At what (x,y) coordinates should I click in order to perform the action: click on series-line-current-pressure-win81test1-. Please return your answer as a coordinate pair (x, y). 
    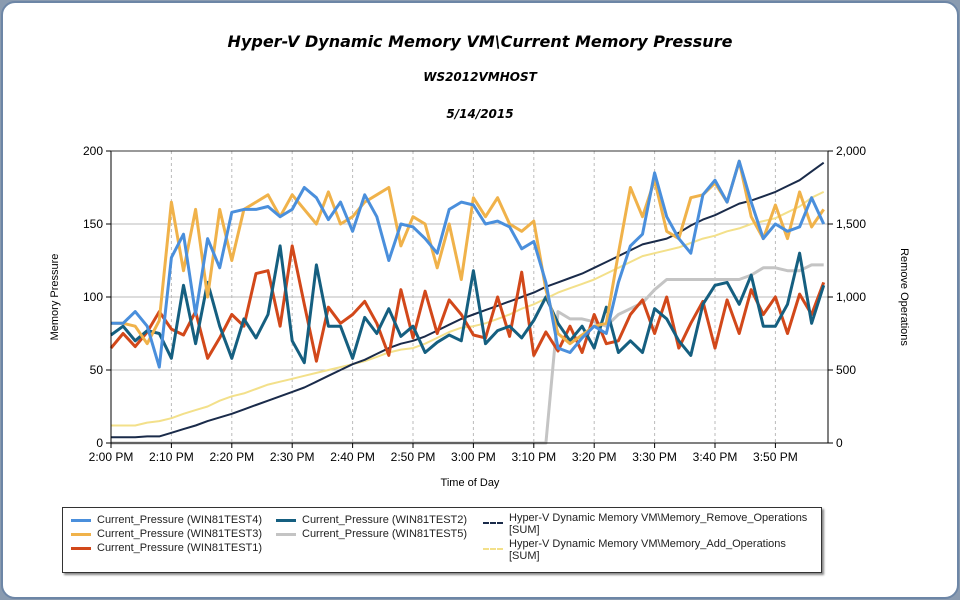
    Looking at the image, I should click on (467, 303).